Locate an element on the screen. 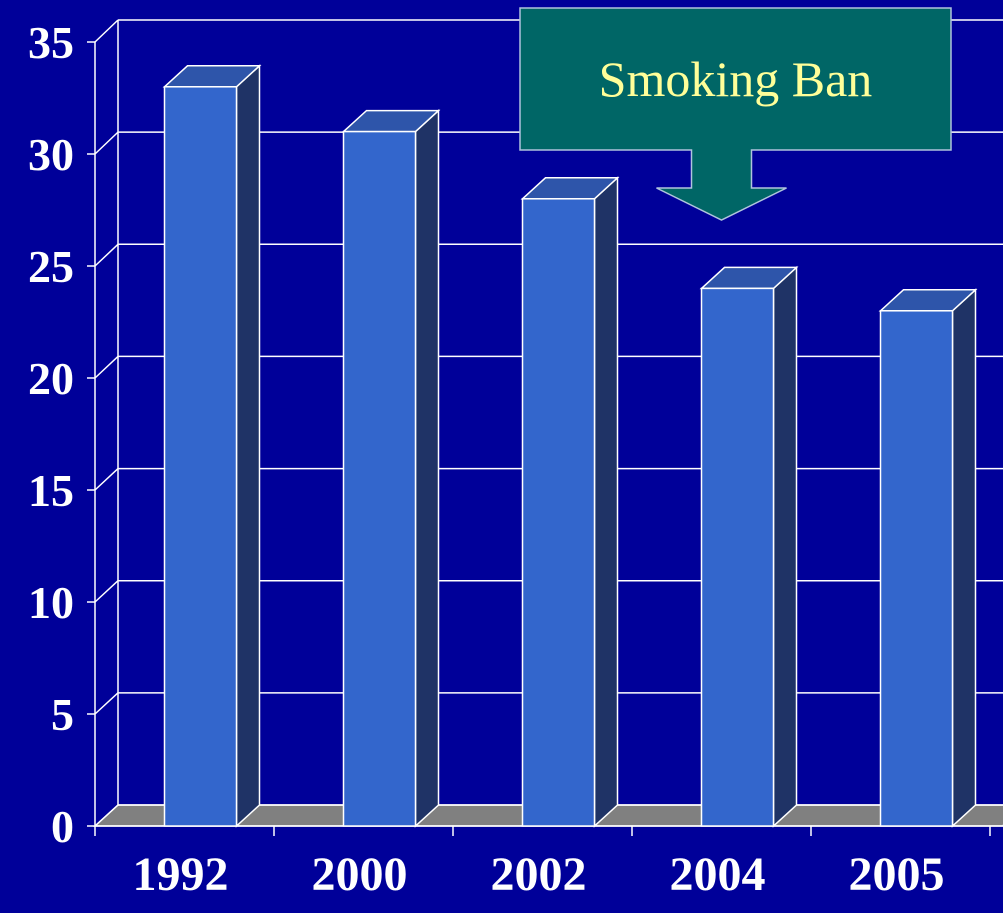 The width and height of the screenshot is (1003, 913). bar-2004 is located at coordinates (749, 546).